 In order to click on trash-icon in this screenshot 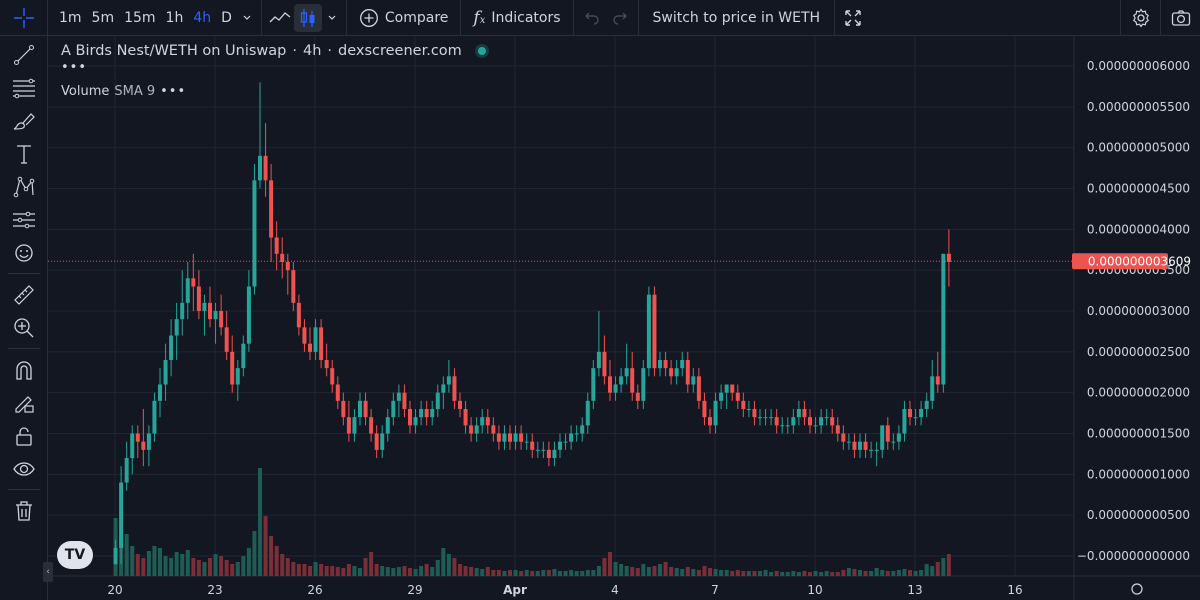, I will do `click(24, 510)`.